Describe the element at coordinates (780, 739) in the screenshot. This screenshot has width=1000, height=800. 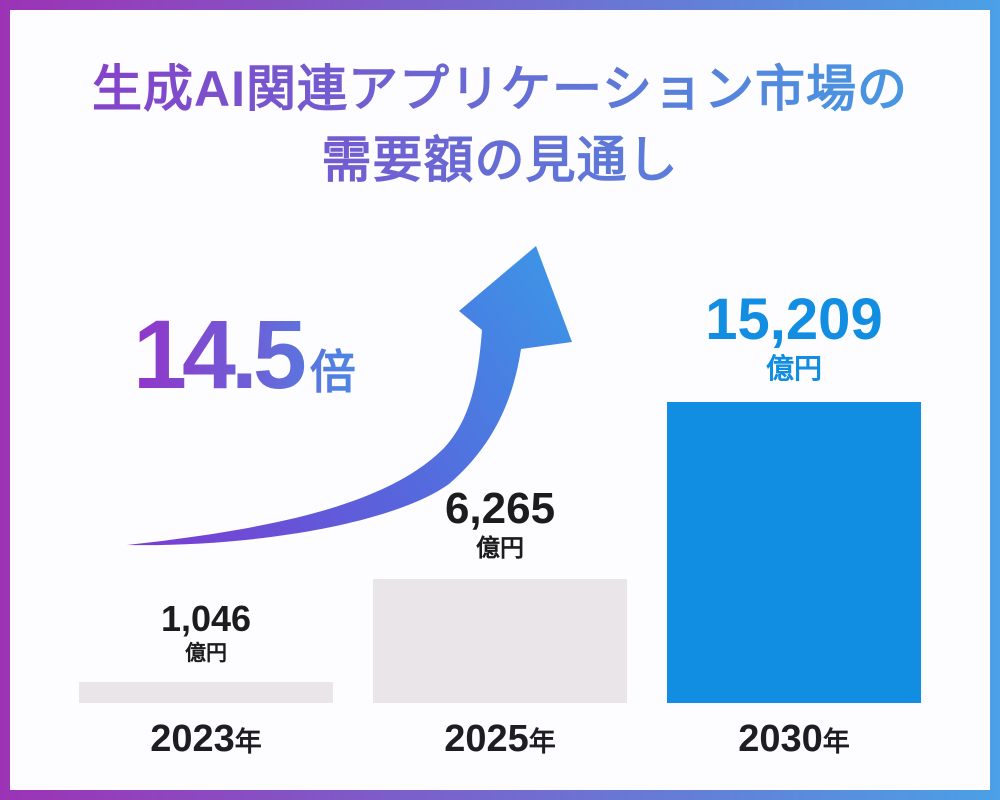
I see `year-text: 2030` at that location.